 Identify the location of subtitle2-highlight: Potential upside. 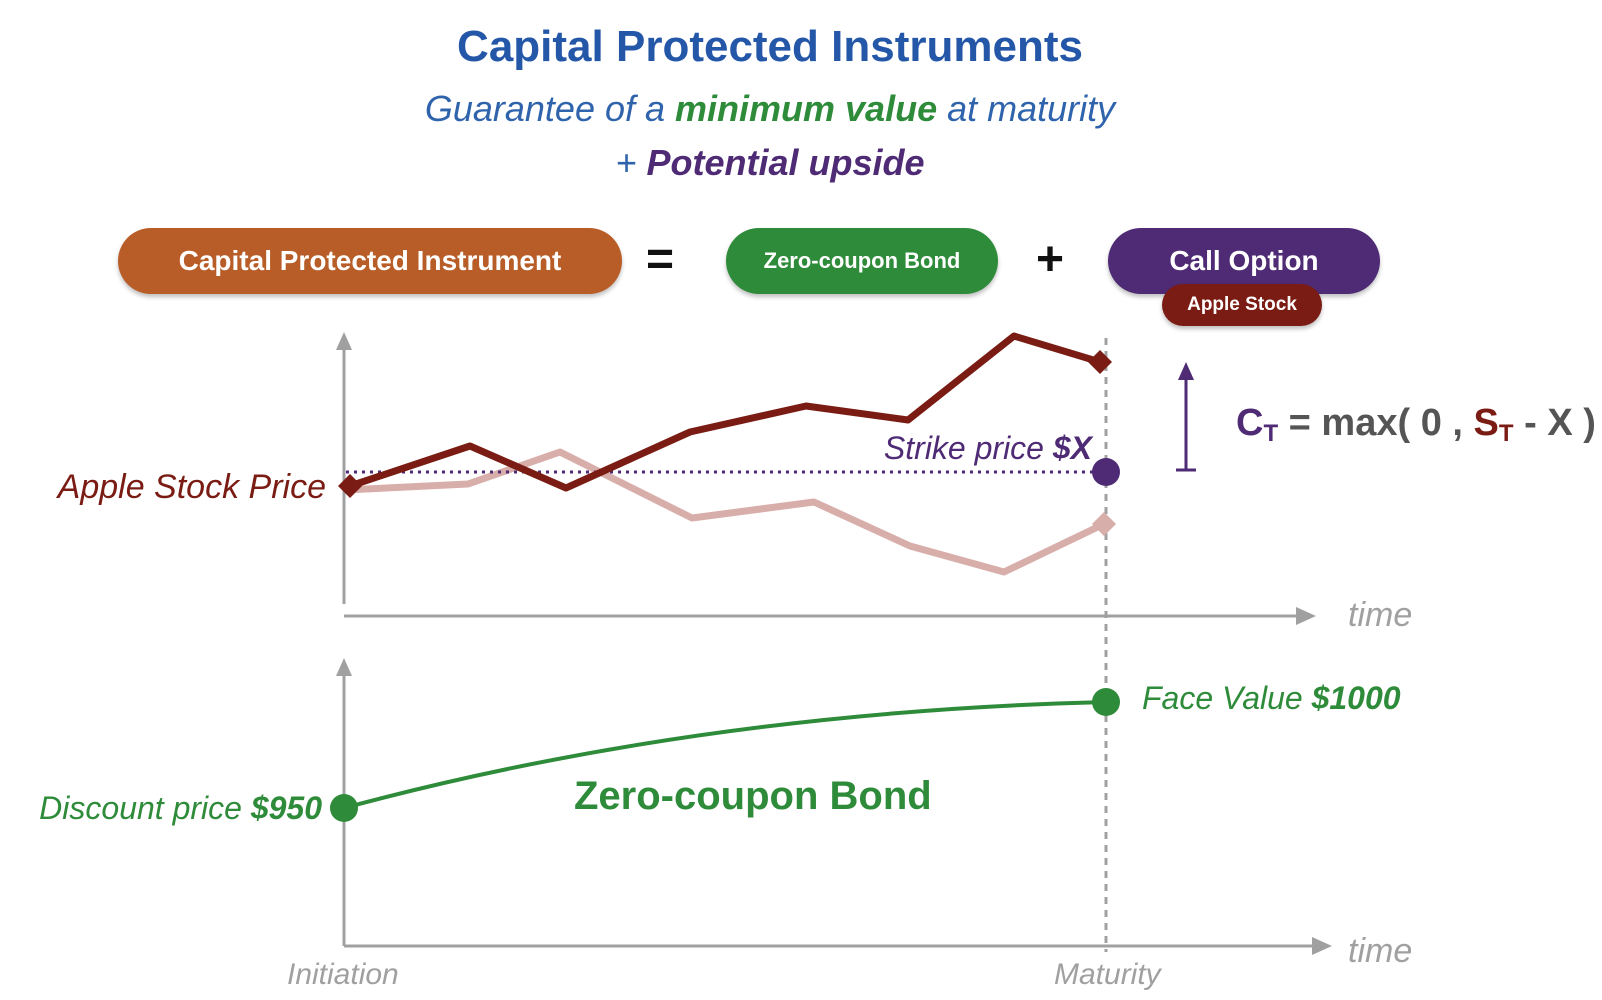
(785, 162).